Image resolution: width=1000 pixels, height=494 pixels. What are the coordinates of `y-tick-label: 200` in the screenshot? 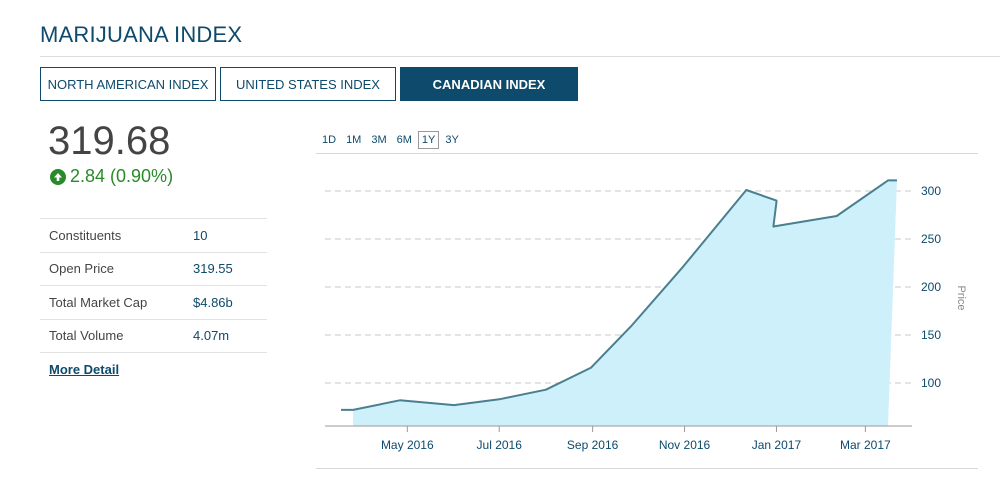 It's located at (931, 287).